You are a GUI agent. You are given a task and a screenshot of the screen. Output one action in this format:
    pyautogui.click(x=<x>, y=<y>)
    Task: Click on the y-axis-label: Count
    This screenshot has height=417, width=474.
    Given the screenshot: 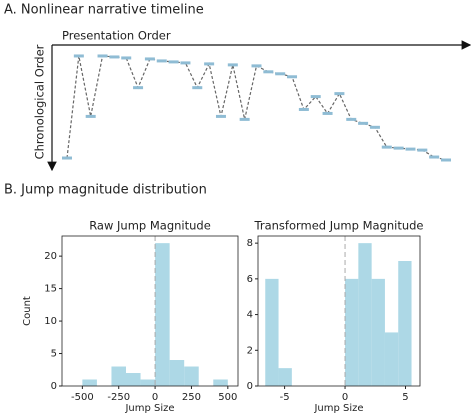 What is the action you would take?
    pyautogui.click(x=27, y=311)
    